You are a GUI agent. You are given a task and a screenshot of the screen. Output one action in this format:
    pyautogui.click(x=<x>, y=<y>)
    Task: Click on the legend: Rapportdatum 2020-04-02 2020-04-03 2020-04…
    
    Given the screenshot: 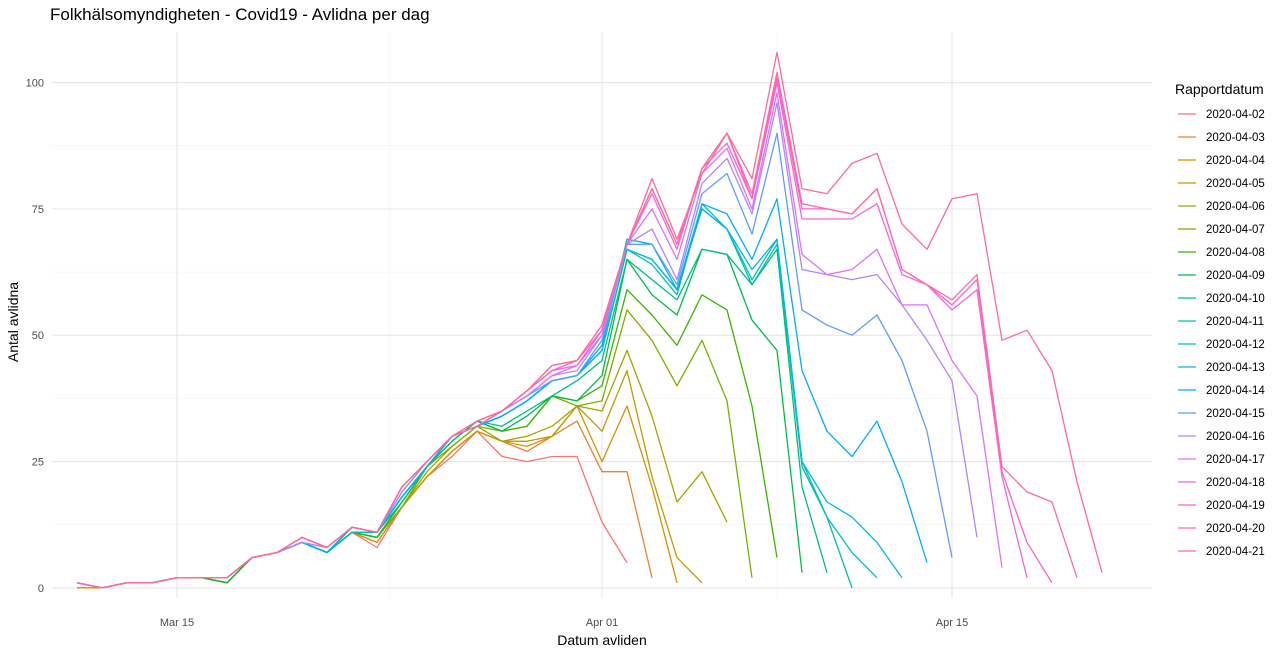 What is the action you would take?
    pyautogui.click(x=1220, y=319)
    